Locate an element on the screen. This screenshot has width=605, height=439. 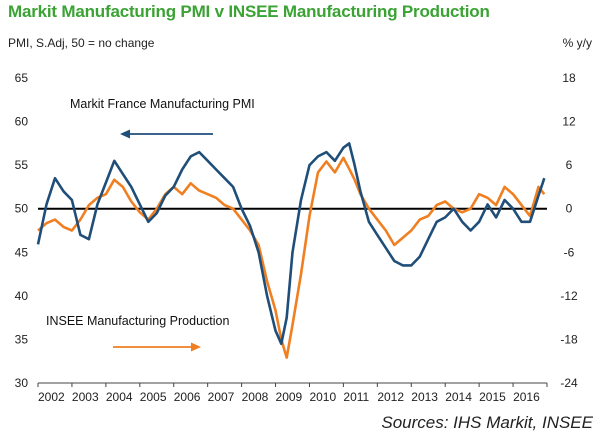
left-tick-label: 45 is located at coordinates (22, 252).